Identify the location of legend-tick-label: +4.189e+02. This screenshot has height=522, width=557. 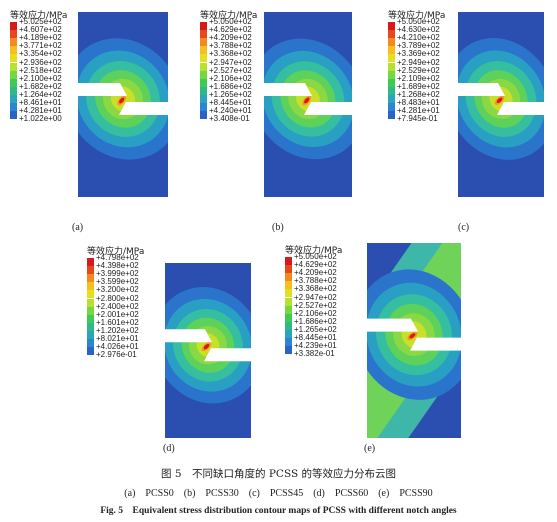
(40, 38).